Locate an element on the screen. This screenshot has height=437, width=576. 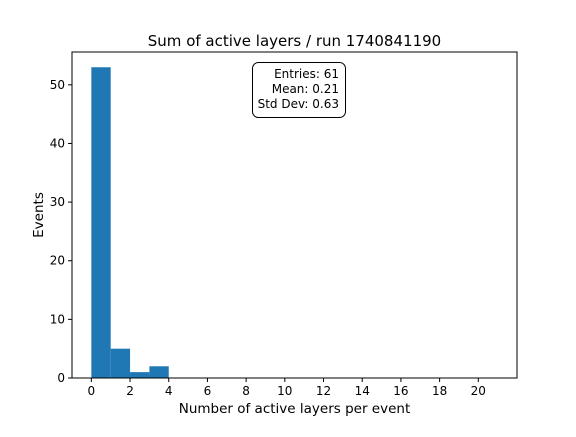
x-tick-label: 20 is located at coordinates (478, 391).